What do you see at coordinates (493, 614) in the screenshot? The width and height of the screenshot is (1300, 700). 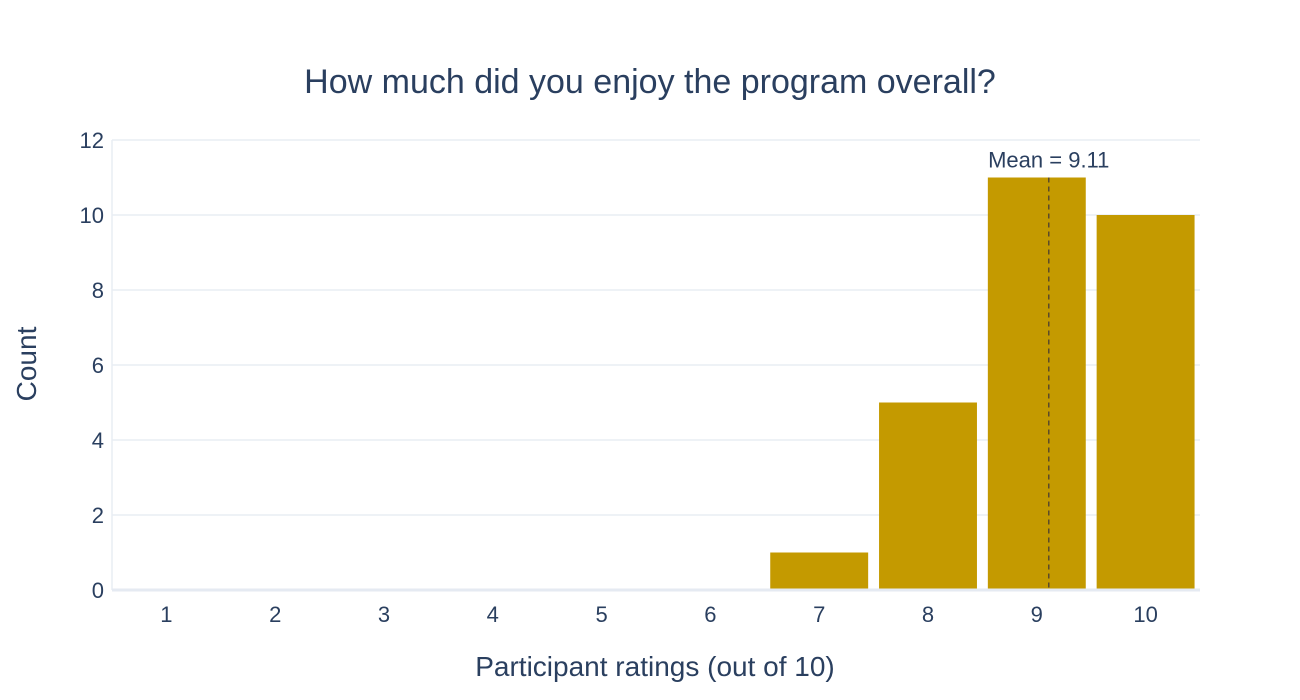 I see `x-tick-label: 4` at bounding box center [493, 614].